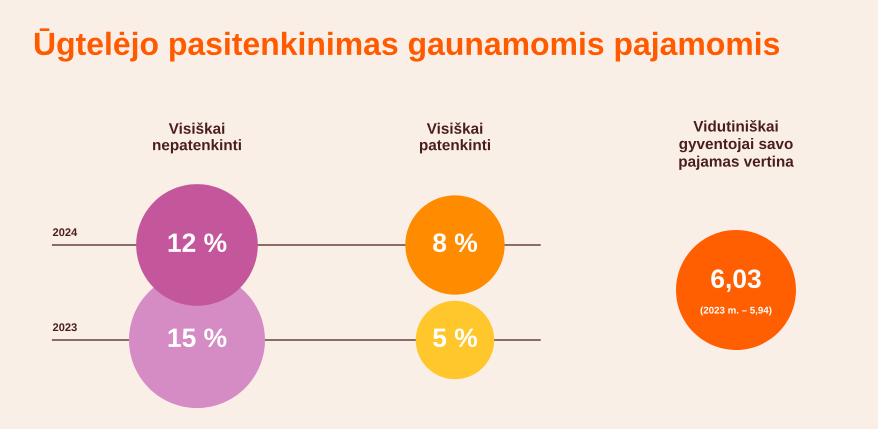 Image resolution: width=878 pixels, height=429 pixels. What do you see at coordinates (197, 138) in the screenshot?
I see `category-label: Visiškai nepatenkinti` at bounding box center [197, 138].